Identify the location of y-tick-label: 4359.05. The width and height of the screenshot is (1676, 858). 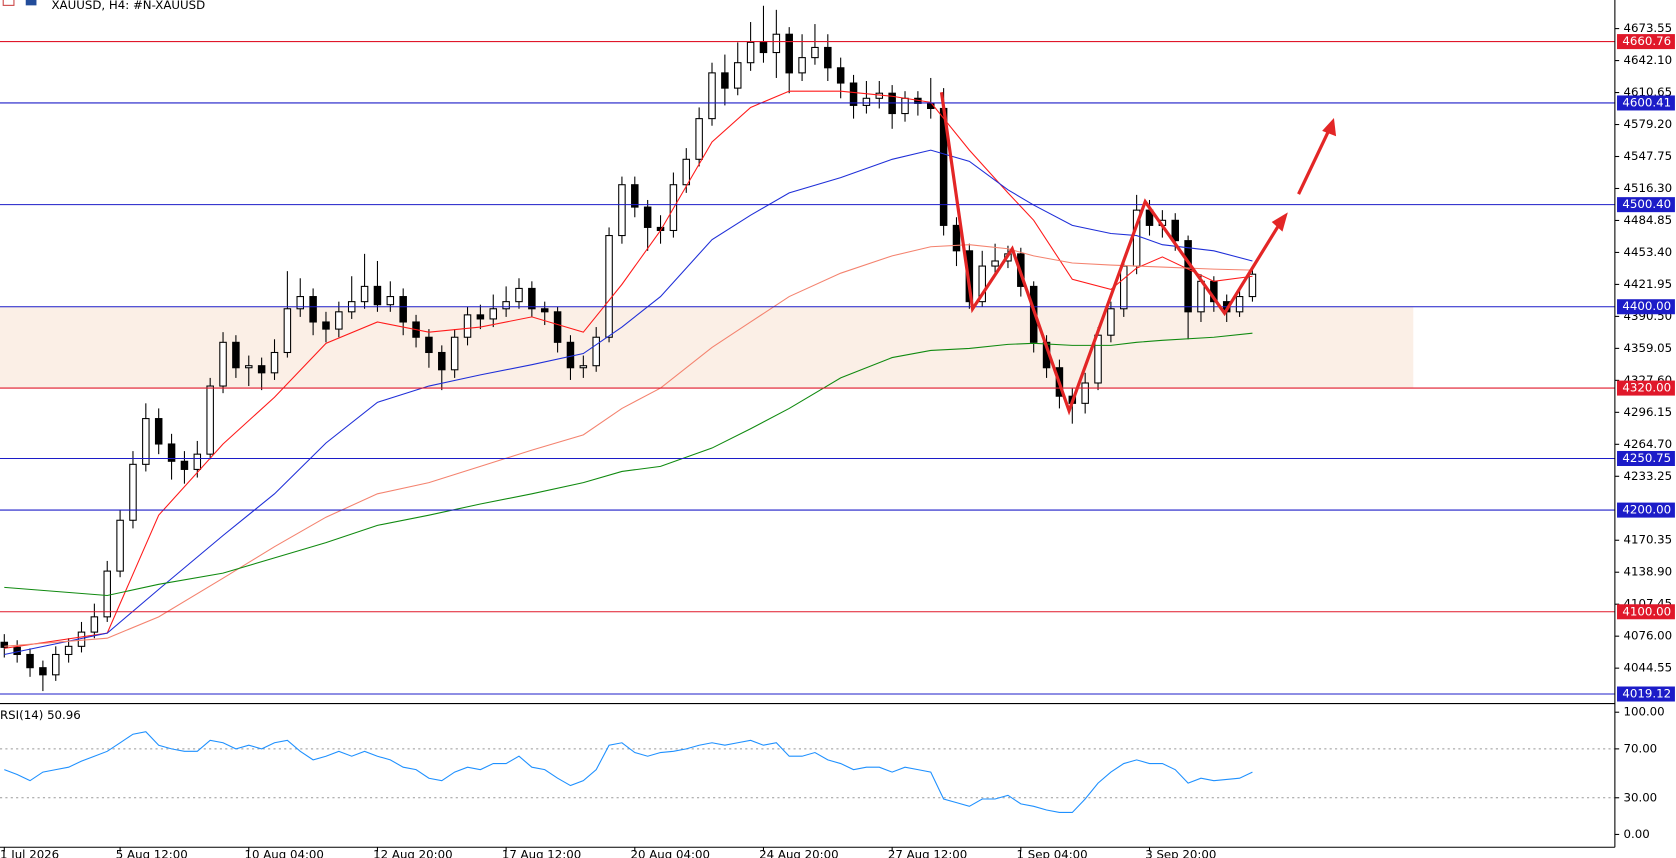
(1647, 348).